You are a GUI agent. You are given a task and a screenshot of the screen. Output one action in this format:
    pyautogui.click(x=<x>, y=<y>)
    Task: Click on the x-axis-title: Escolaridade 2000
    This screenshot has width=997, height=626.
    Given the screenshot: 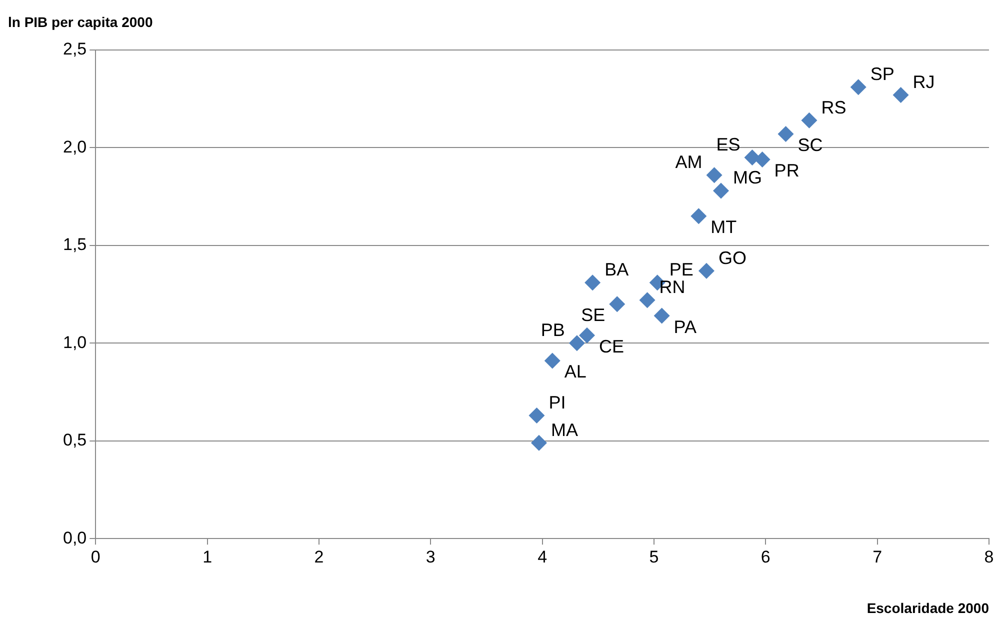 What is the action you would take?
    pyautogui.click(x=927, y=608)
    